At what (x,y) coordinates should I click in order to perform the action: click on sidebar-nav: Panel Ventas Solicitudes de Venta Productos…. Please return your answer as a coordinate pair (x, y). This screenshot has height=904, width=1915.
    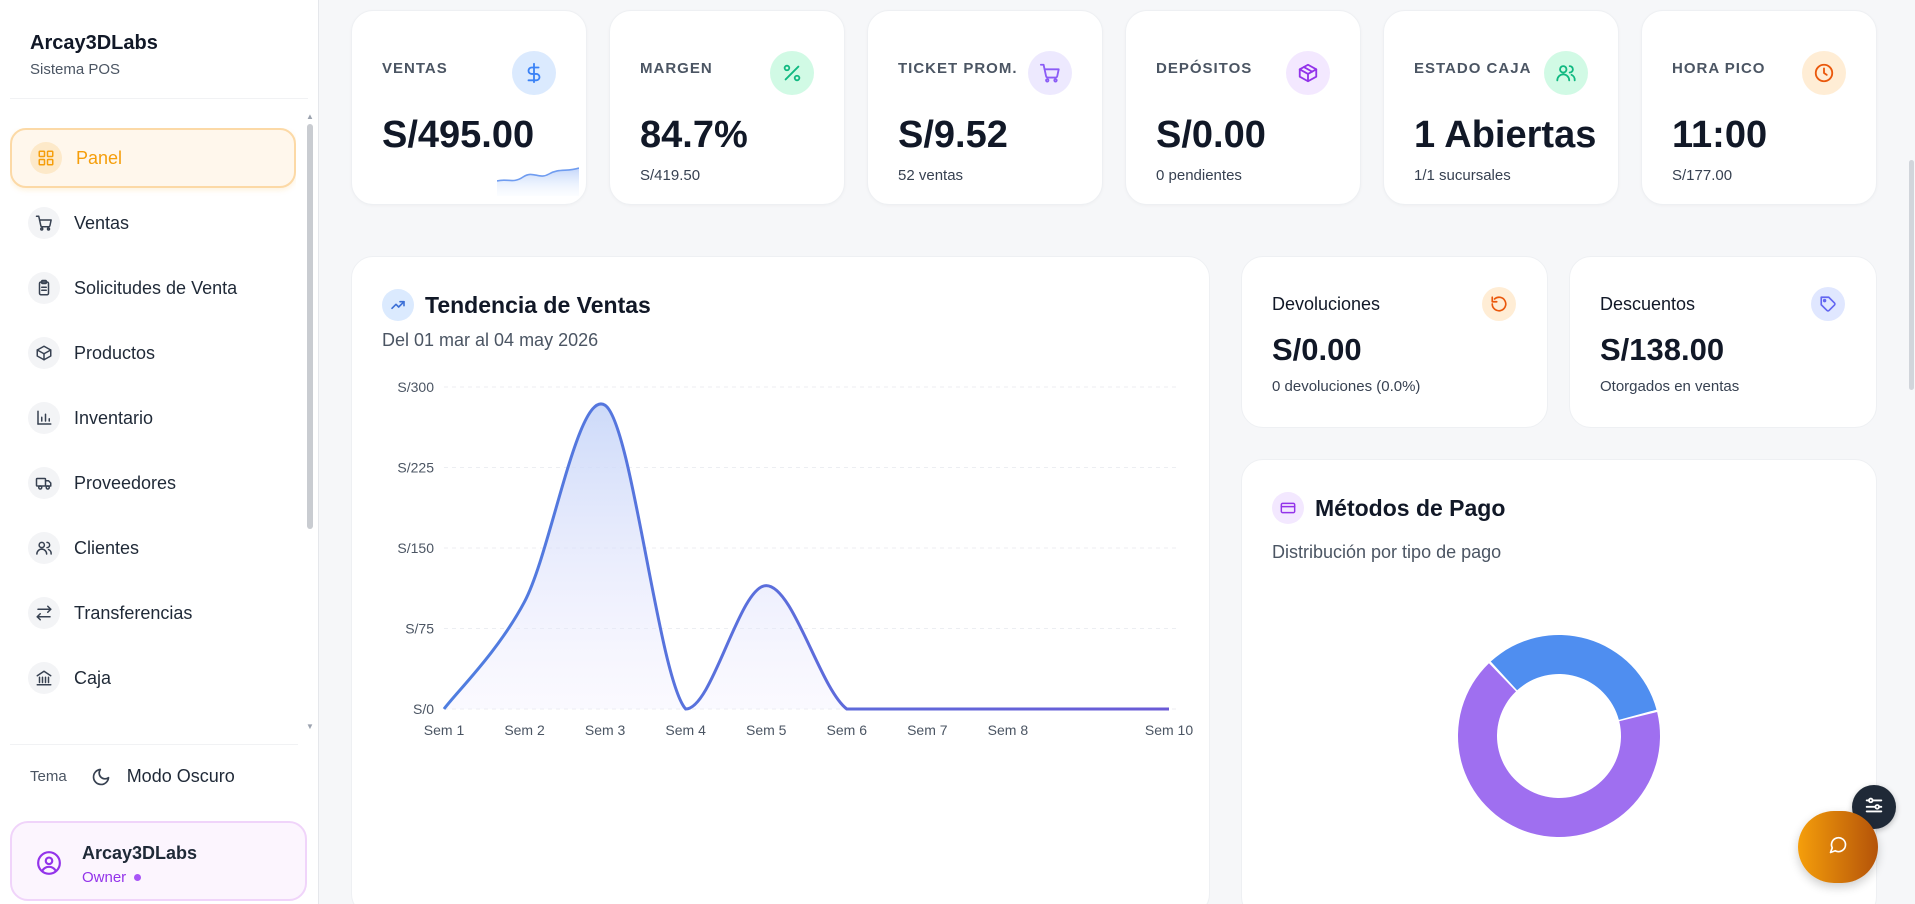
    Looking at the image, I should click on (153, 432).